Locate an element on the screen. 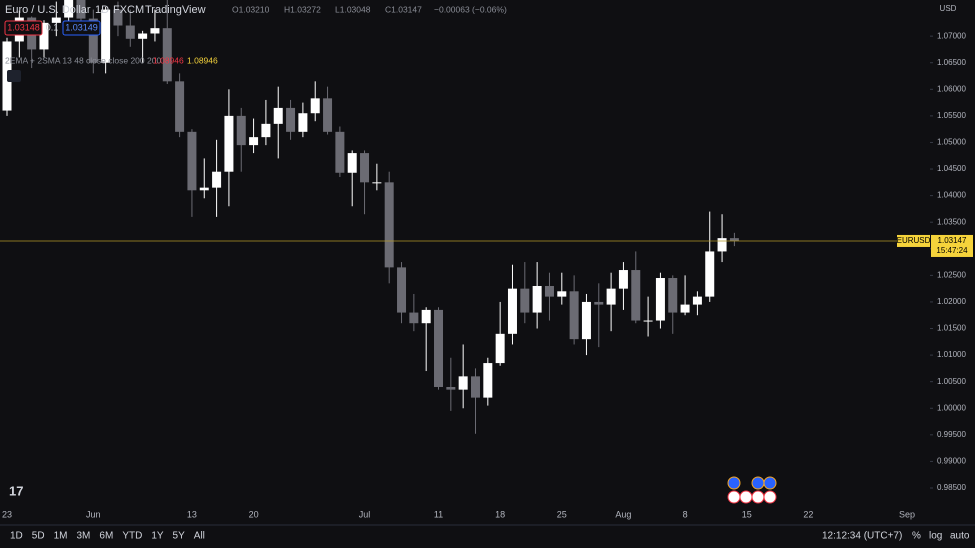 The image size is (975, 548). auto-toggle: auto is located at coordinates (960, 536).